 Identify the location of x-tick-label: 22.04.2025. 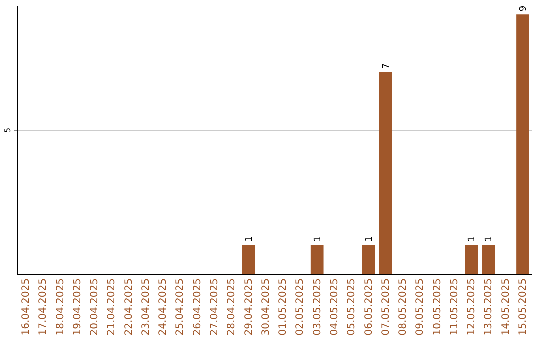
(129, 307).